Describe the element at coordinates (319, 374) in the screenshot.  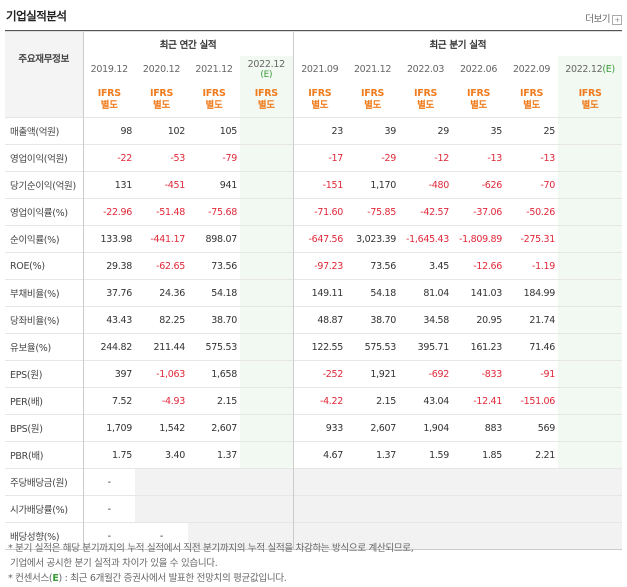
I see `value-cell: -252` at that location.